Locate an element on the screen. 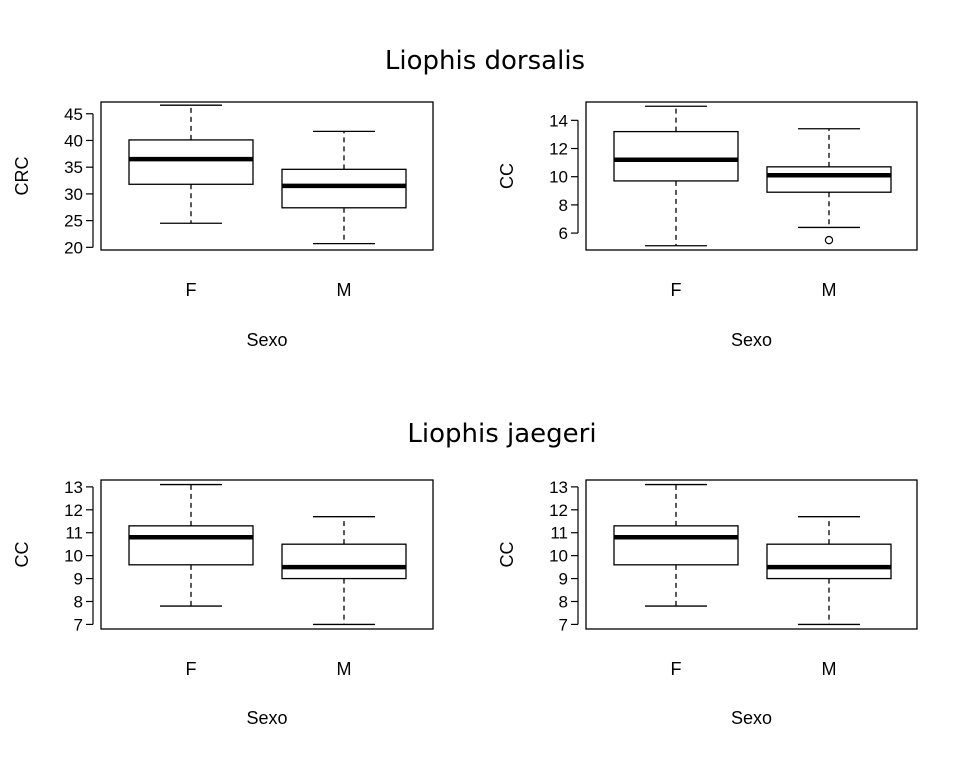 The width and height of the screenshot is (970, 757). panel-dorsalis-cc: 6 8 10 12 14 CC Sexo F M is located at coordinates (707, 225).